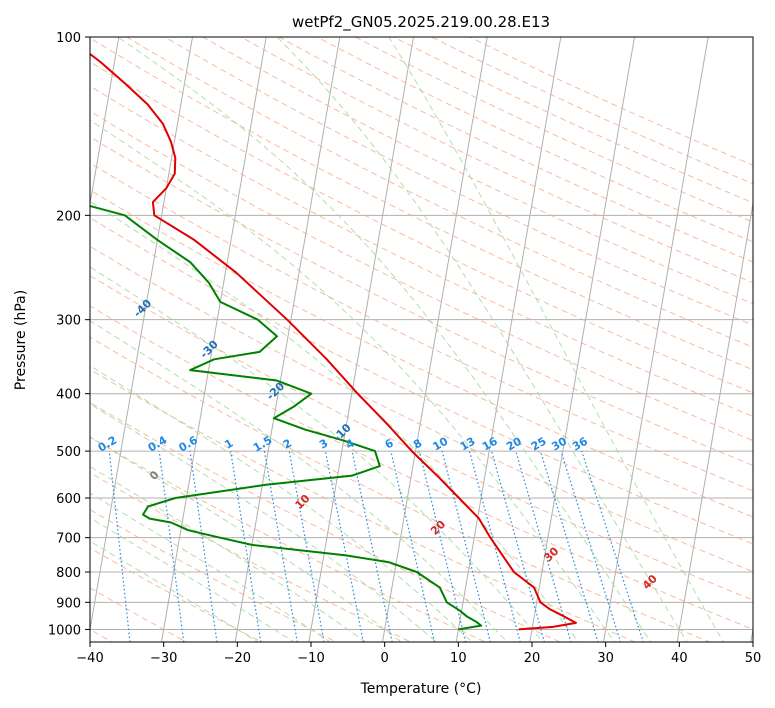 The image size is (775, 708). What do you see at coordinates (551, 554) in the screenshot?
I see `moist-adiabat-label: 30` at bounding box center [551, 554].